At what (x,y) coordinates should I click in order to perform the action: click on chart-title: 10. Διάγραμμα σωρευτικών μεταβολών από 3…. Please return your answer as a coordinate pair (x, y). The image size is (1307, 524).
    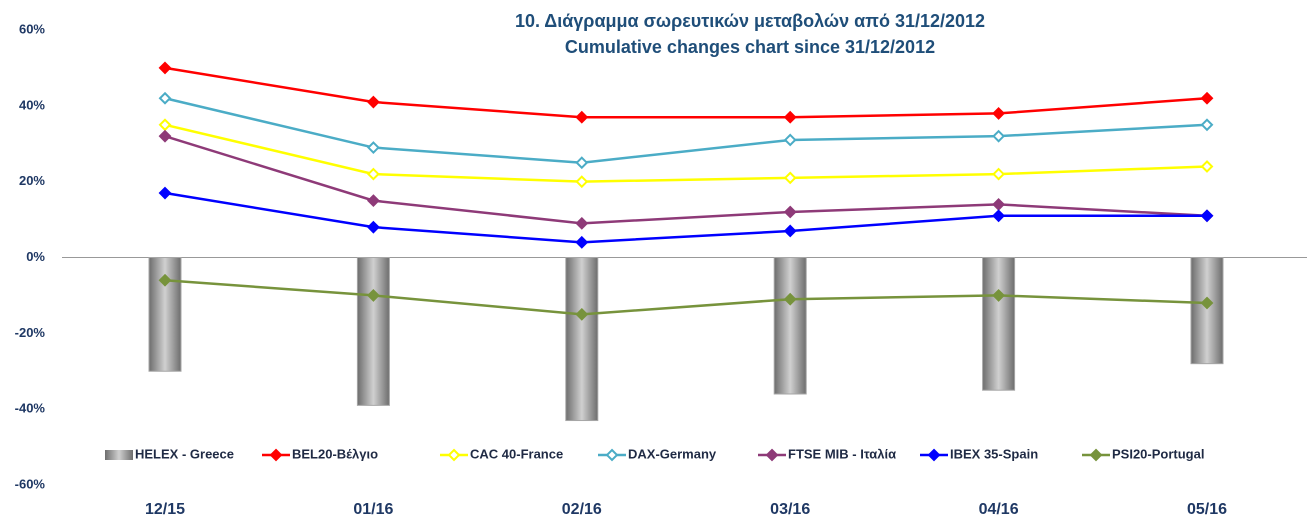
    Looking at the image, I should click on (750, 21).